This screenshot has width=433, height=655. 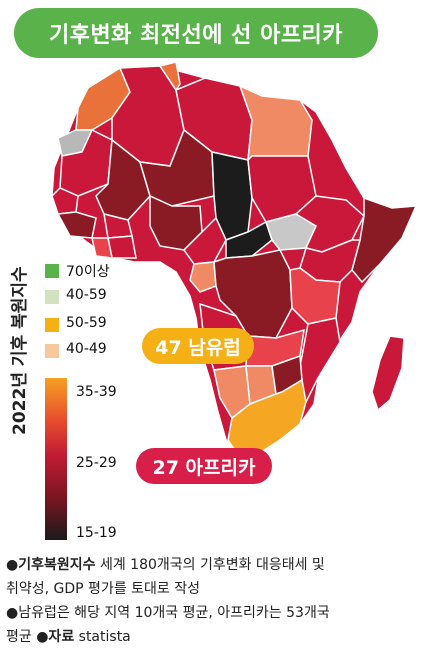 I want to click on legend-gradient-label-mid: 25-29, so click(x=96, y=463).